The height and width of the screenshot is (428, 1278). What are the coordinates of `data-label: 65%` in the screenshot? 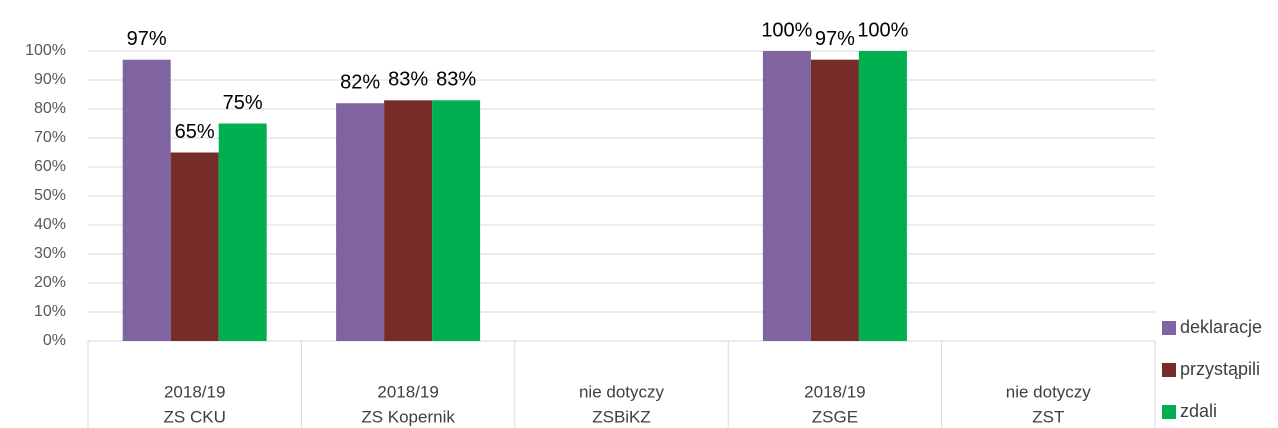 It's located at (195, 132).